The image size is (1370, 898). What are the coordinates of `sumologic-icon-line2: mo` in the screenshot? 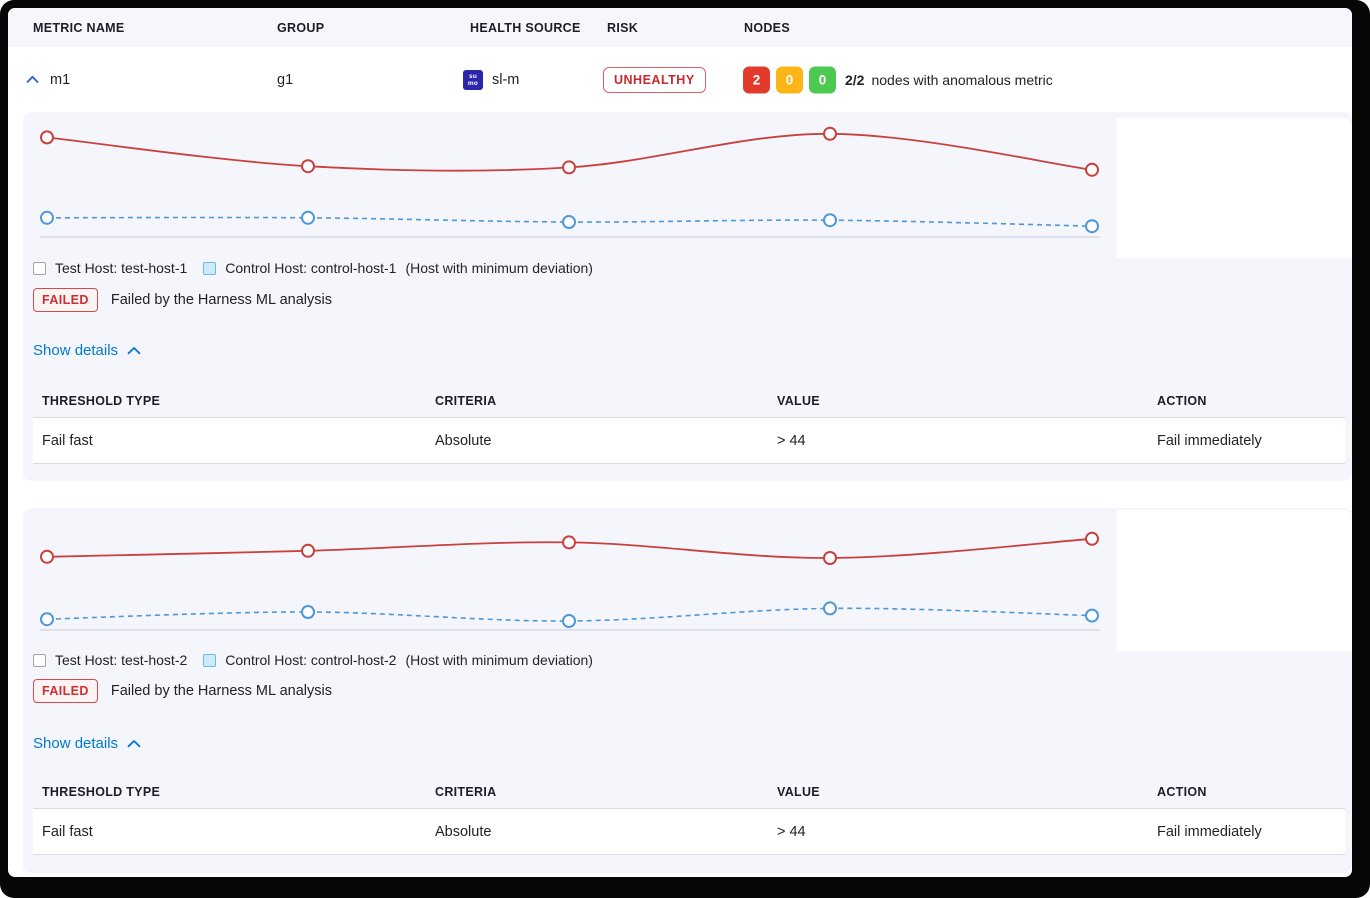 It's located at (473, 83).